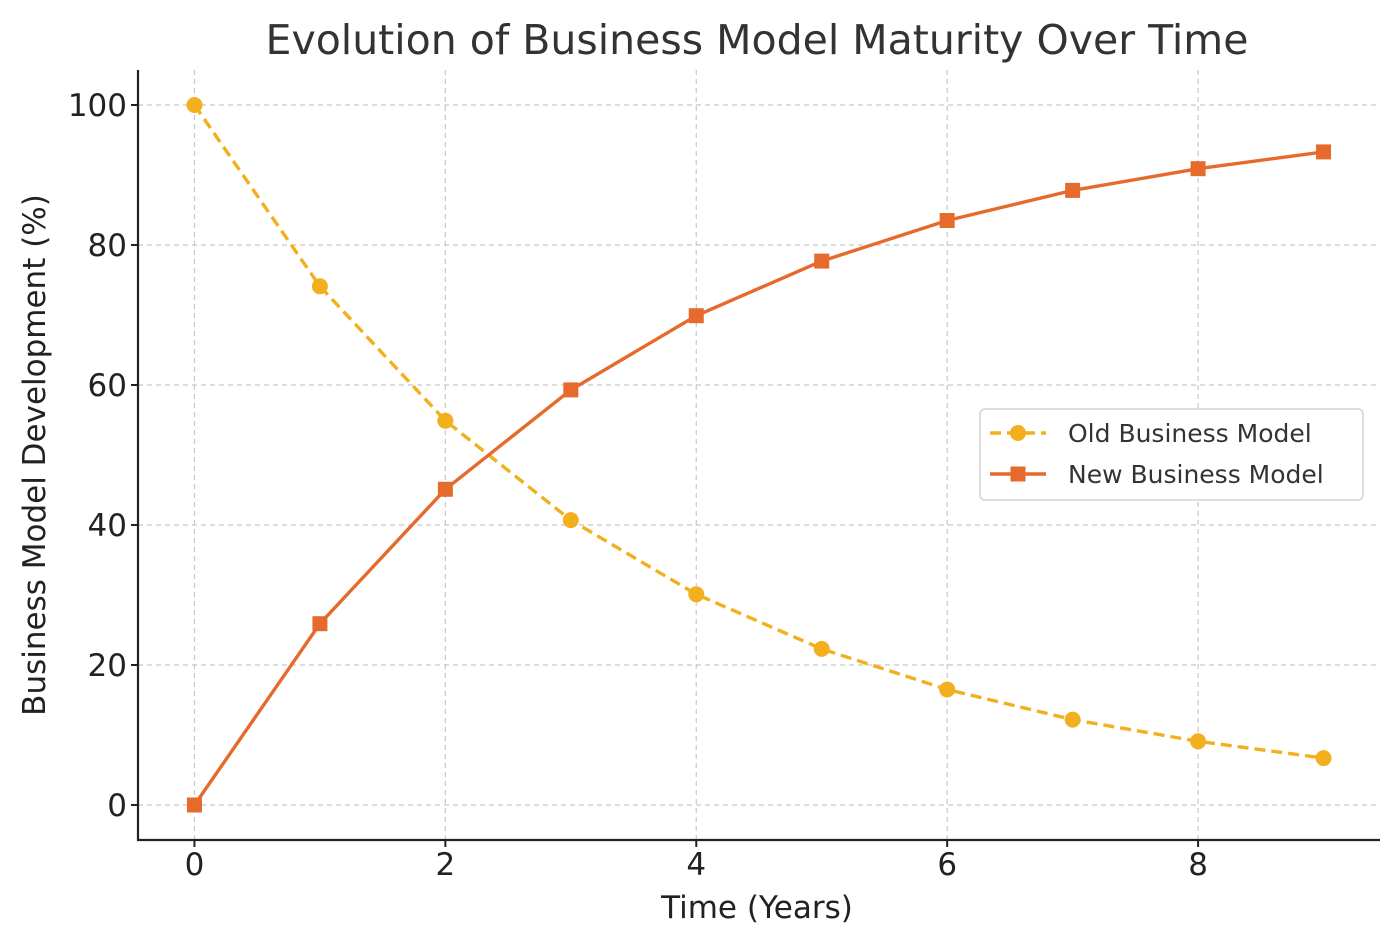  I want to click on y-tick-label: 40, so click(107, 526).